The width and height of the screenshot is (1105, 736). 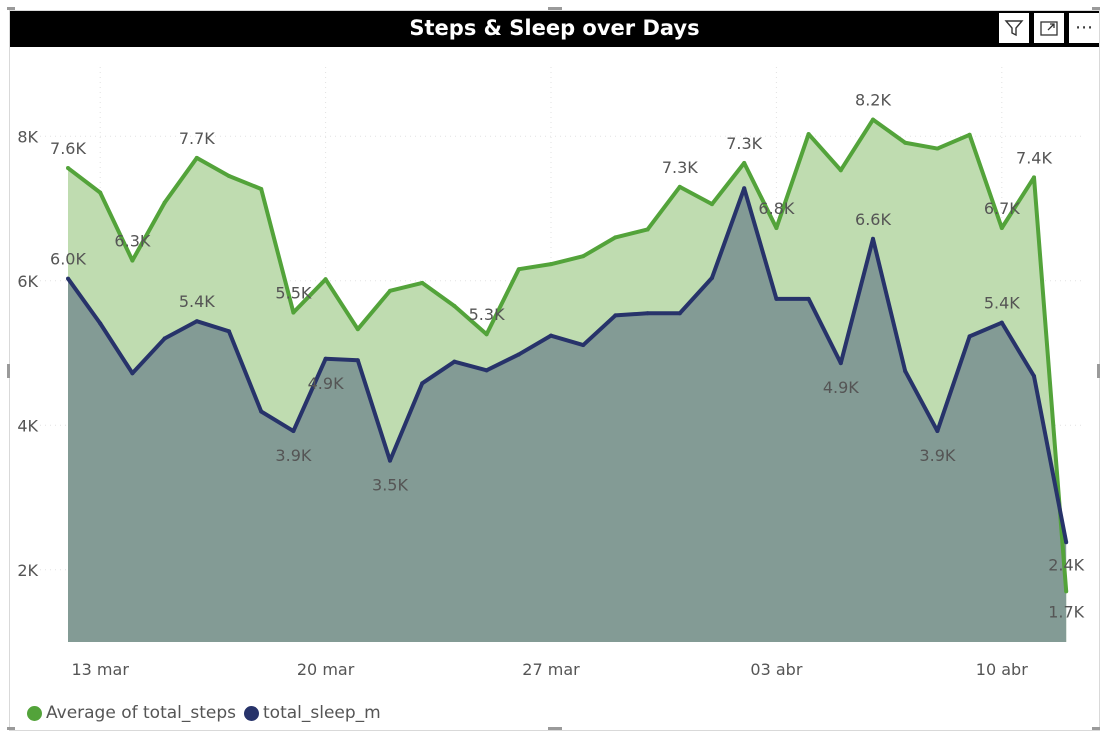 What do you see at coordinates (312, 713) in the screenshot?
I see `legend-item-sleep: total_sleep_m` at bounding box center [312, 713].